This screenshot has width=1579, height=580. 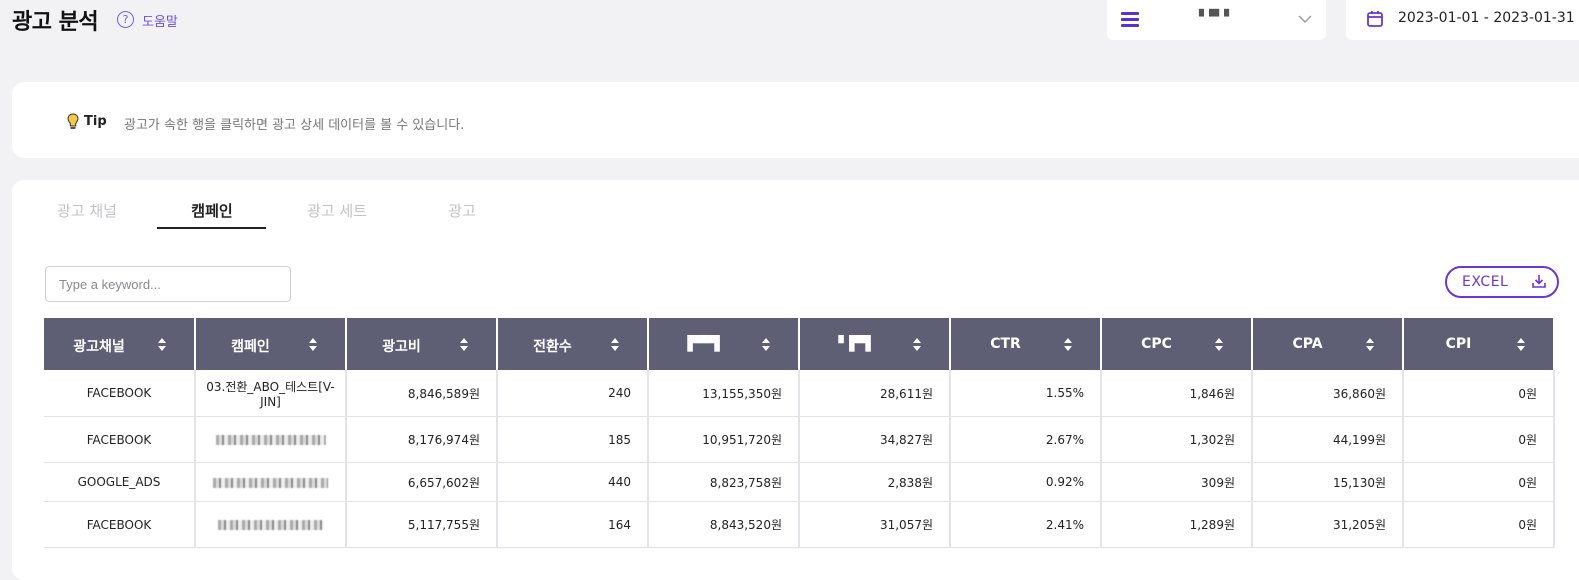 What do you see at coordinates (271, 393) in the screenshot?
I see `cell-campaign: 03.전환_ABO_테스트[V-JIN]` at bounding box center [271, 393].